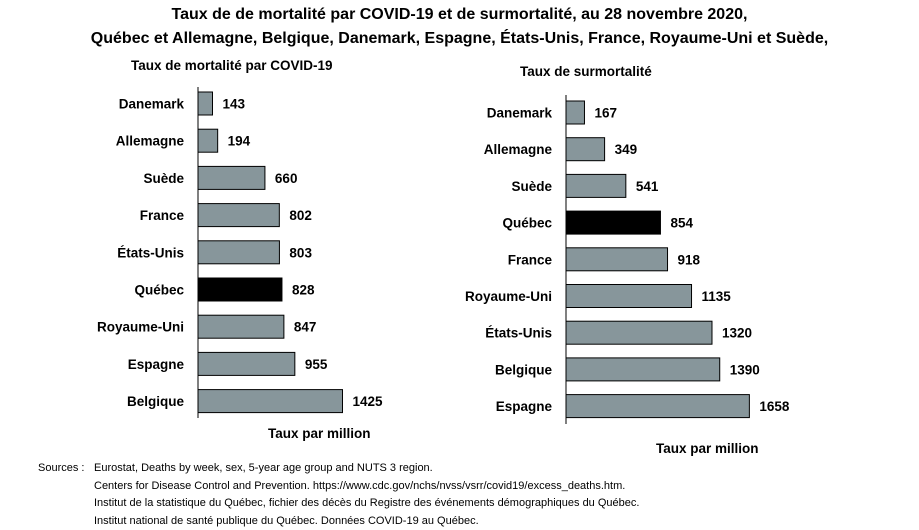 This screenshot has width=919, height=530. I want to click on left-value-label: 660, so click(286, 178).